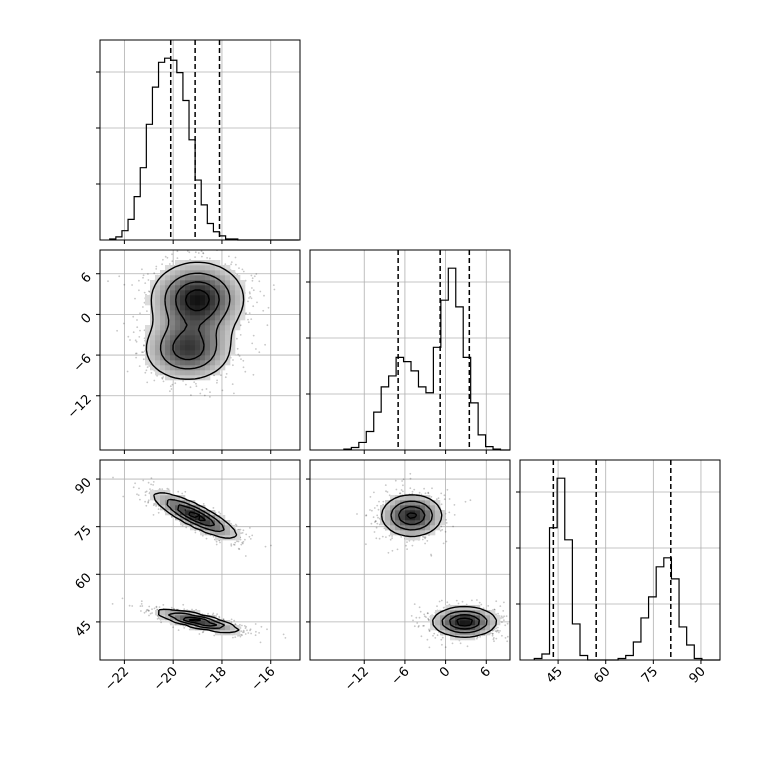 Image resolution: width=760 pixels, height=760 pixels. What do you see at coordinates (620, 560) in the screenshot?
I see `hist-panel-2-frame` at bounding box center [620, 560].